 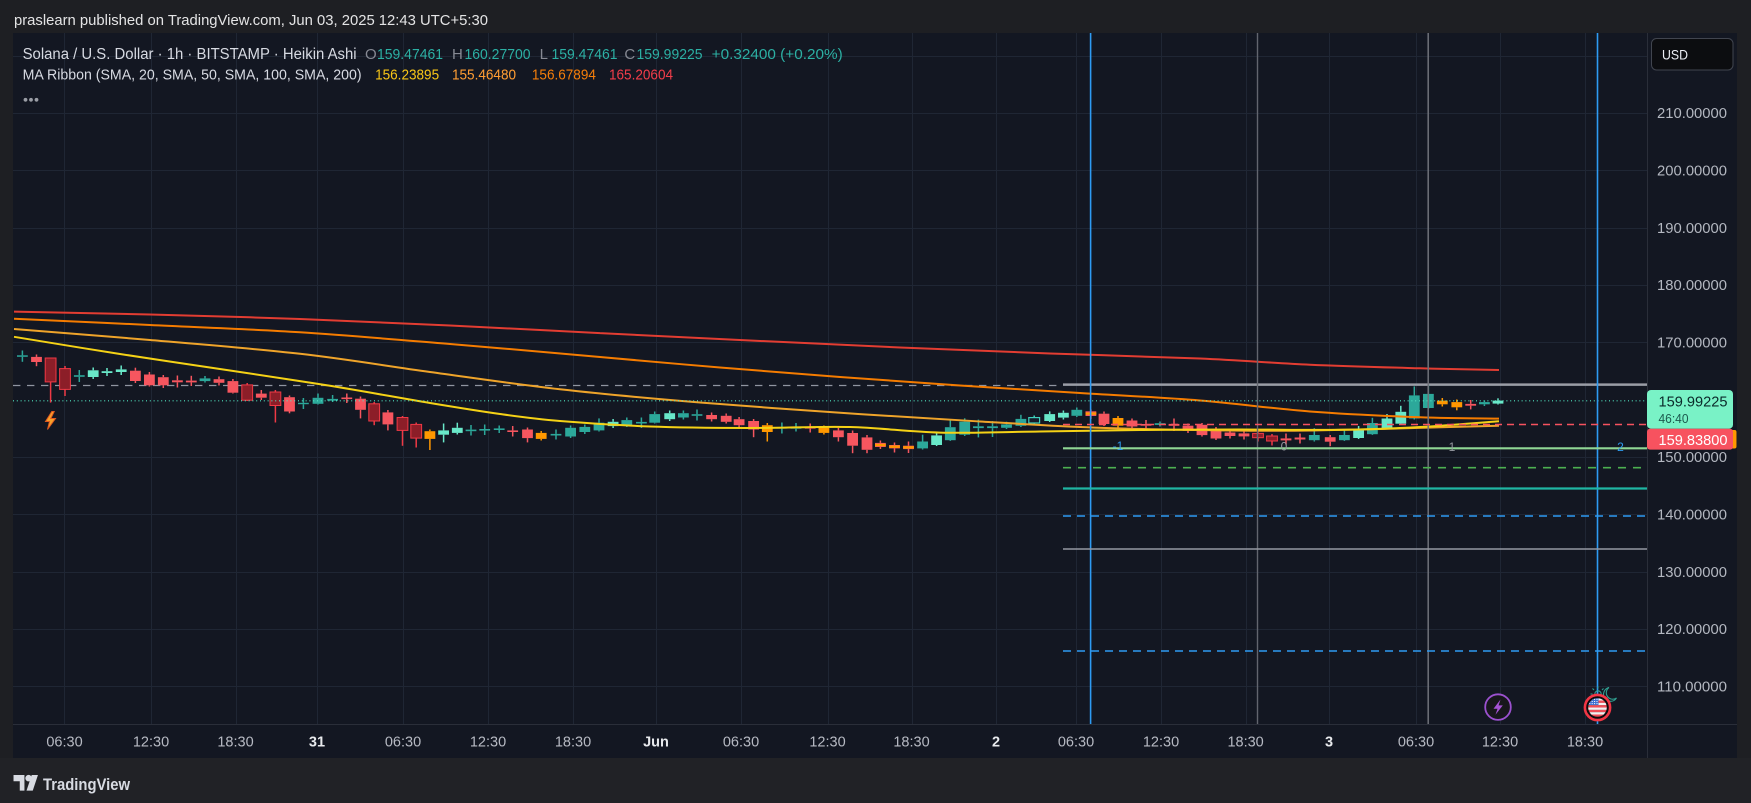 I want to click on svg-text: 46:40, so click(x=1674, y=419).